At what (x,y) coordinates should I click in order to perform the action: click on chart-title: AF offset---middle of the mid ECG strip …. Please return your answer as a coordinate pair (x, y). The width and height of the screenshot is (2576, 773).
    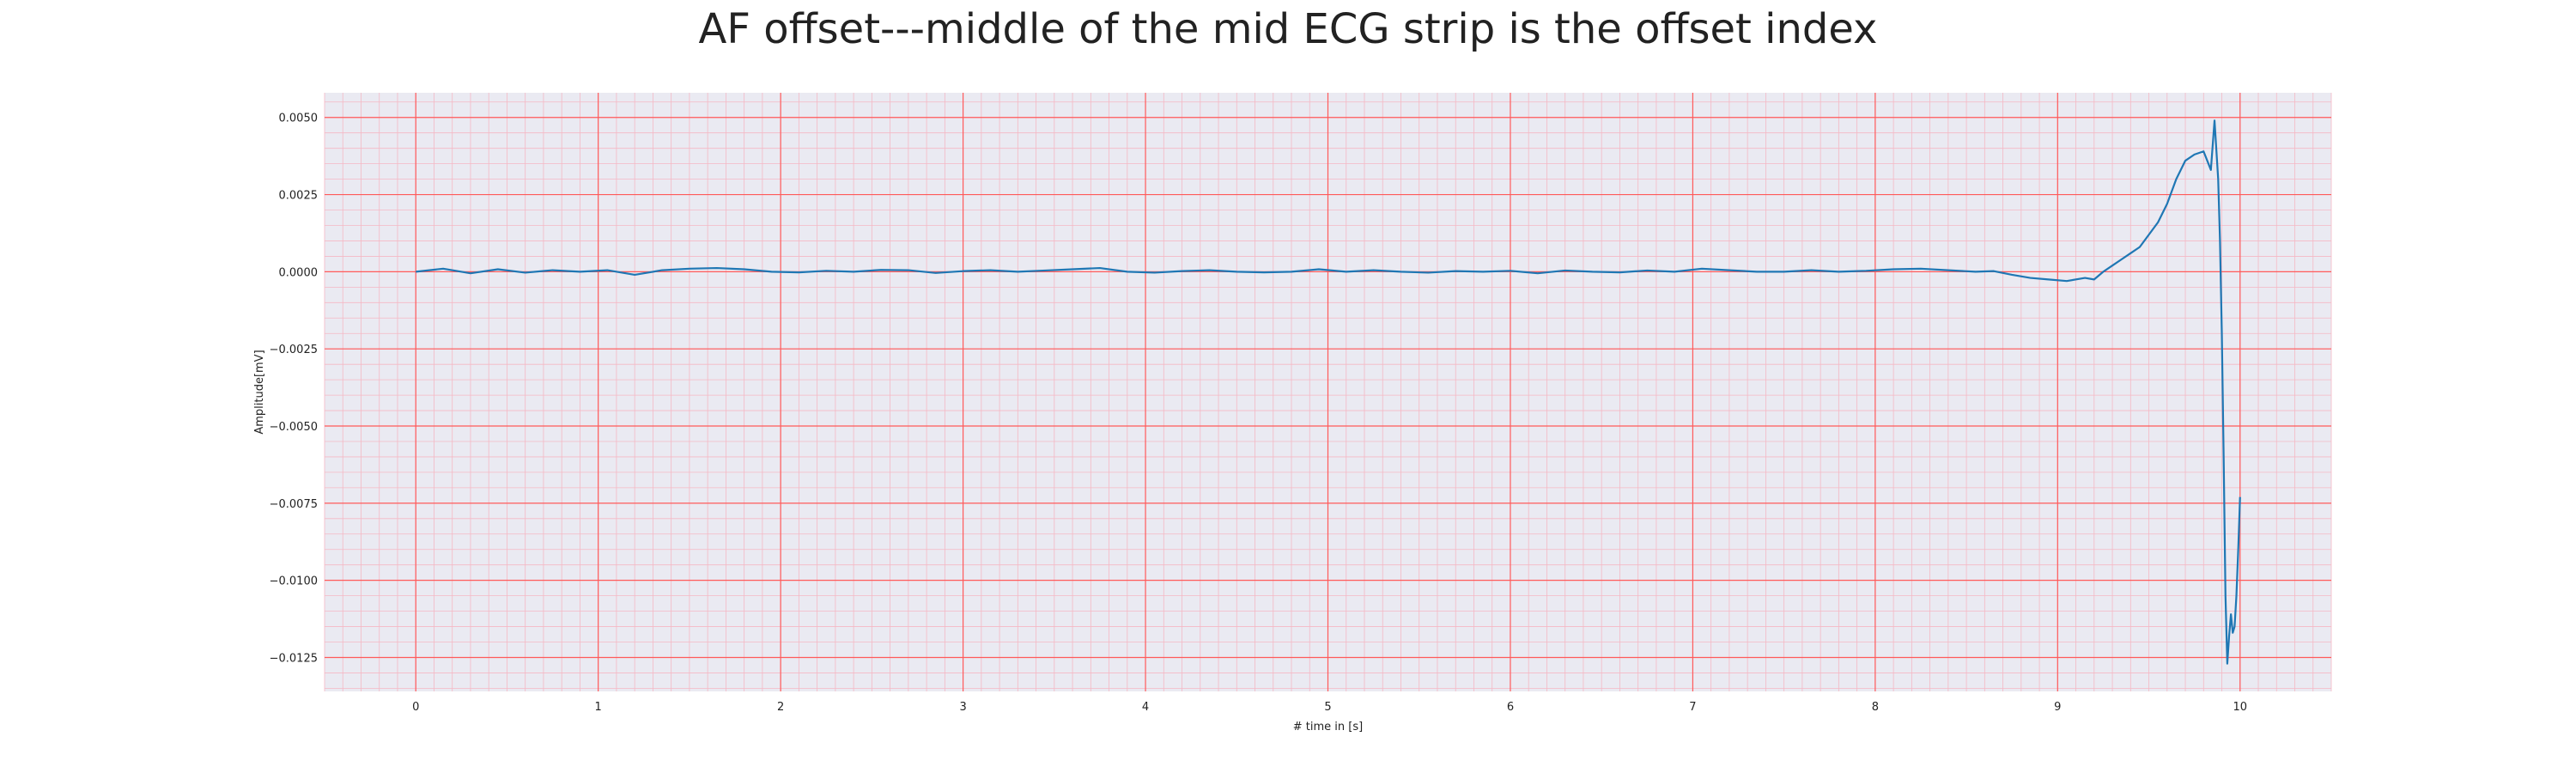
    Looking at the image, I should click on (1288, 29).